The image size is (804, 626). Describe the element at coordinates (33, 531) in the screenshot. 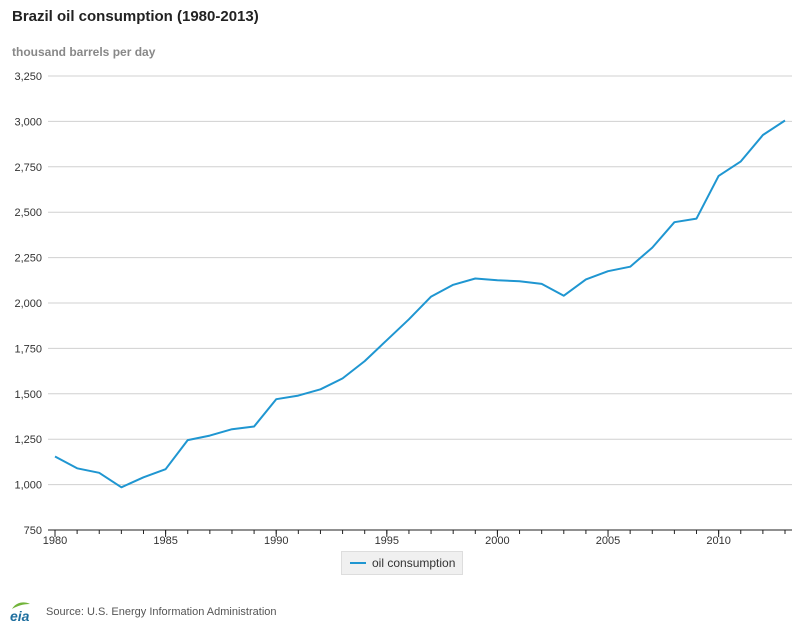

I see `y-tick-label: 750` at that location.